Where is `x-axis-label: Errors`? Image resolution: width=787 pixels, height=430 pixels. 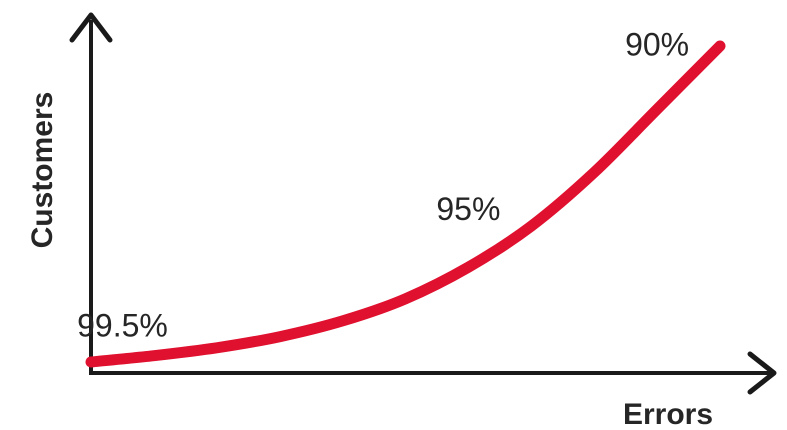 x-axis-label: Errors is located at coordinates (668, 414).